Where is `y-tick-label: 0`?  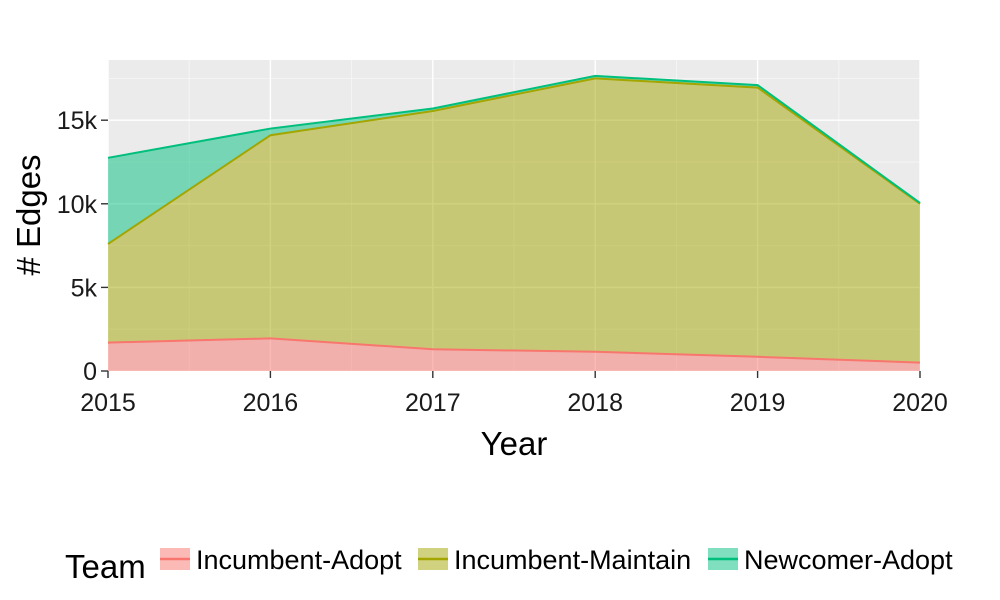 y-tick-label: 0 is located at coordinates (90, 372).